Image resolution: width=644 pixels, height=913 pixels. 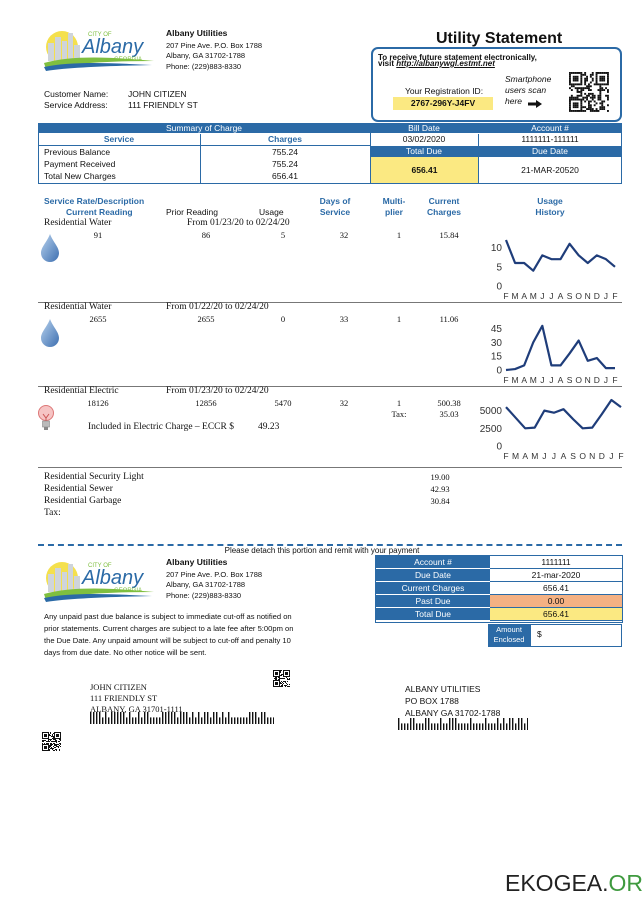 I want to click on tax-amount: 35.03, so click(x=449, y=414).